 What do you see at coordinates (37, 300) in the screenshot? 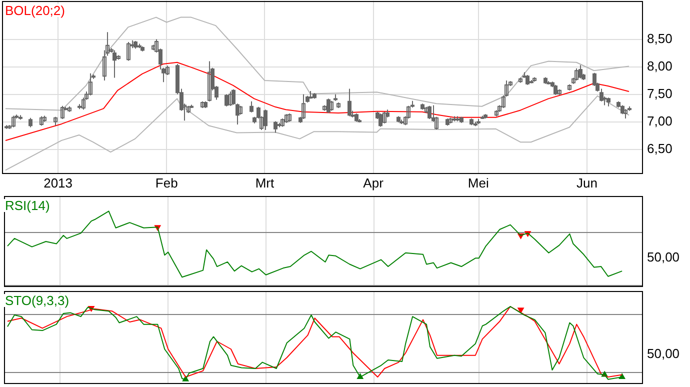
I see `chart-title: STO(9,3,3)` at bounding box center [37, 300].